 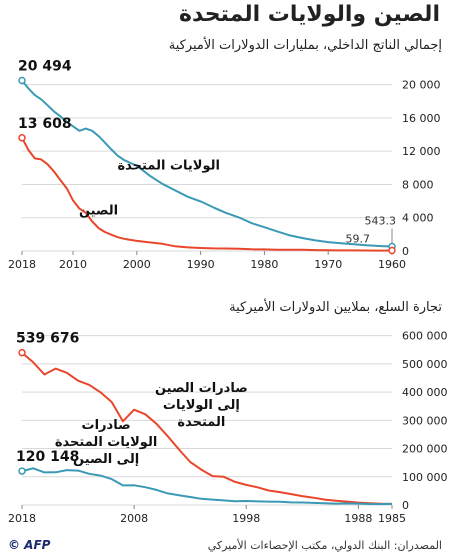 What do you see at coordinates (418, 218) in the screenshot?
I see `y-tick-label: 4 000` at bounding box center [418, 218].